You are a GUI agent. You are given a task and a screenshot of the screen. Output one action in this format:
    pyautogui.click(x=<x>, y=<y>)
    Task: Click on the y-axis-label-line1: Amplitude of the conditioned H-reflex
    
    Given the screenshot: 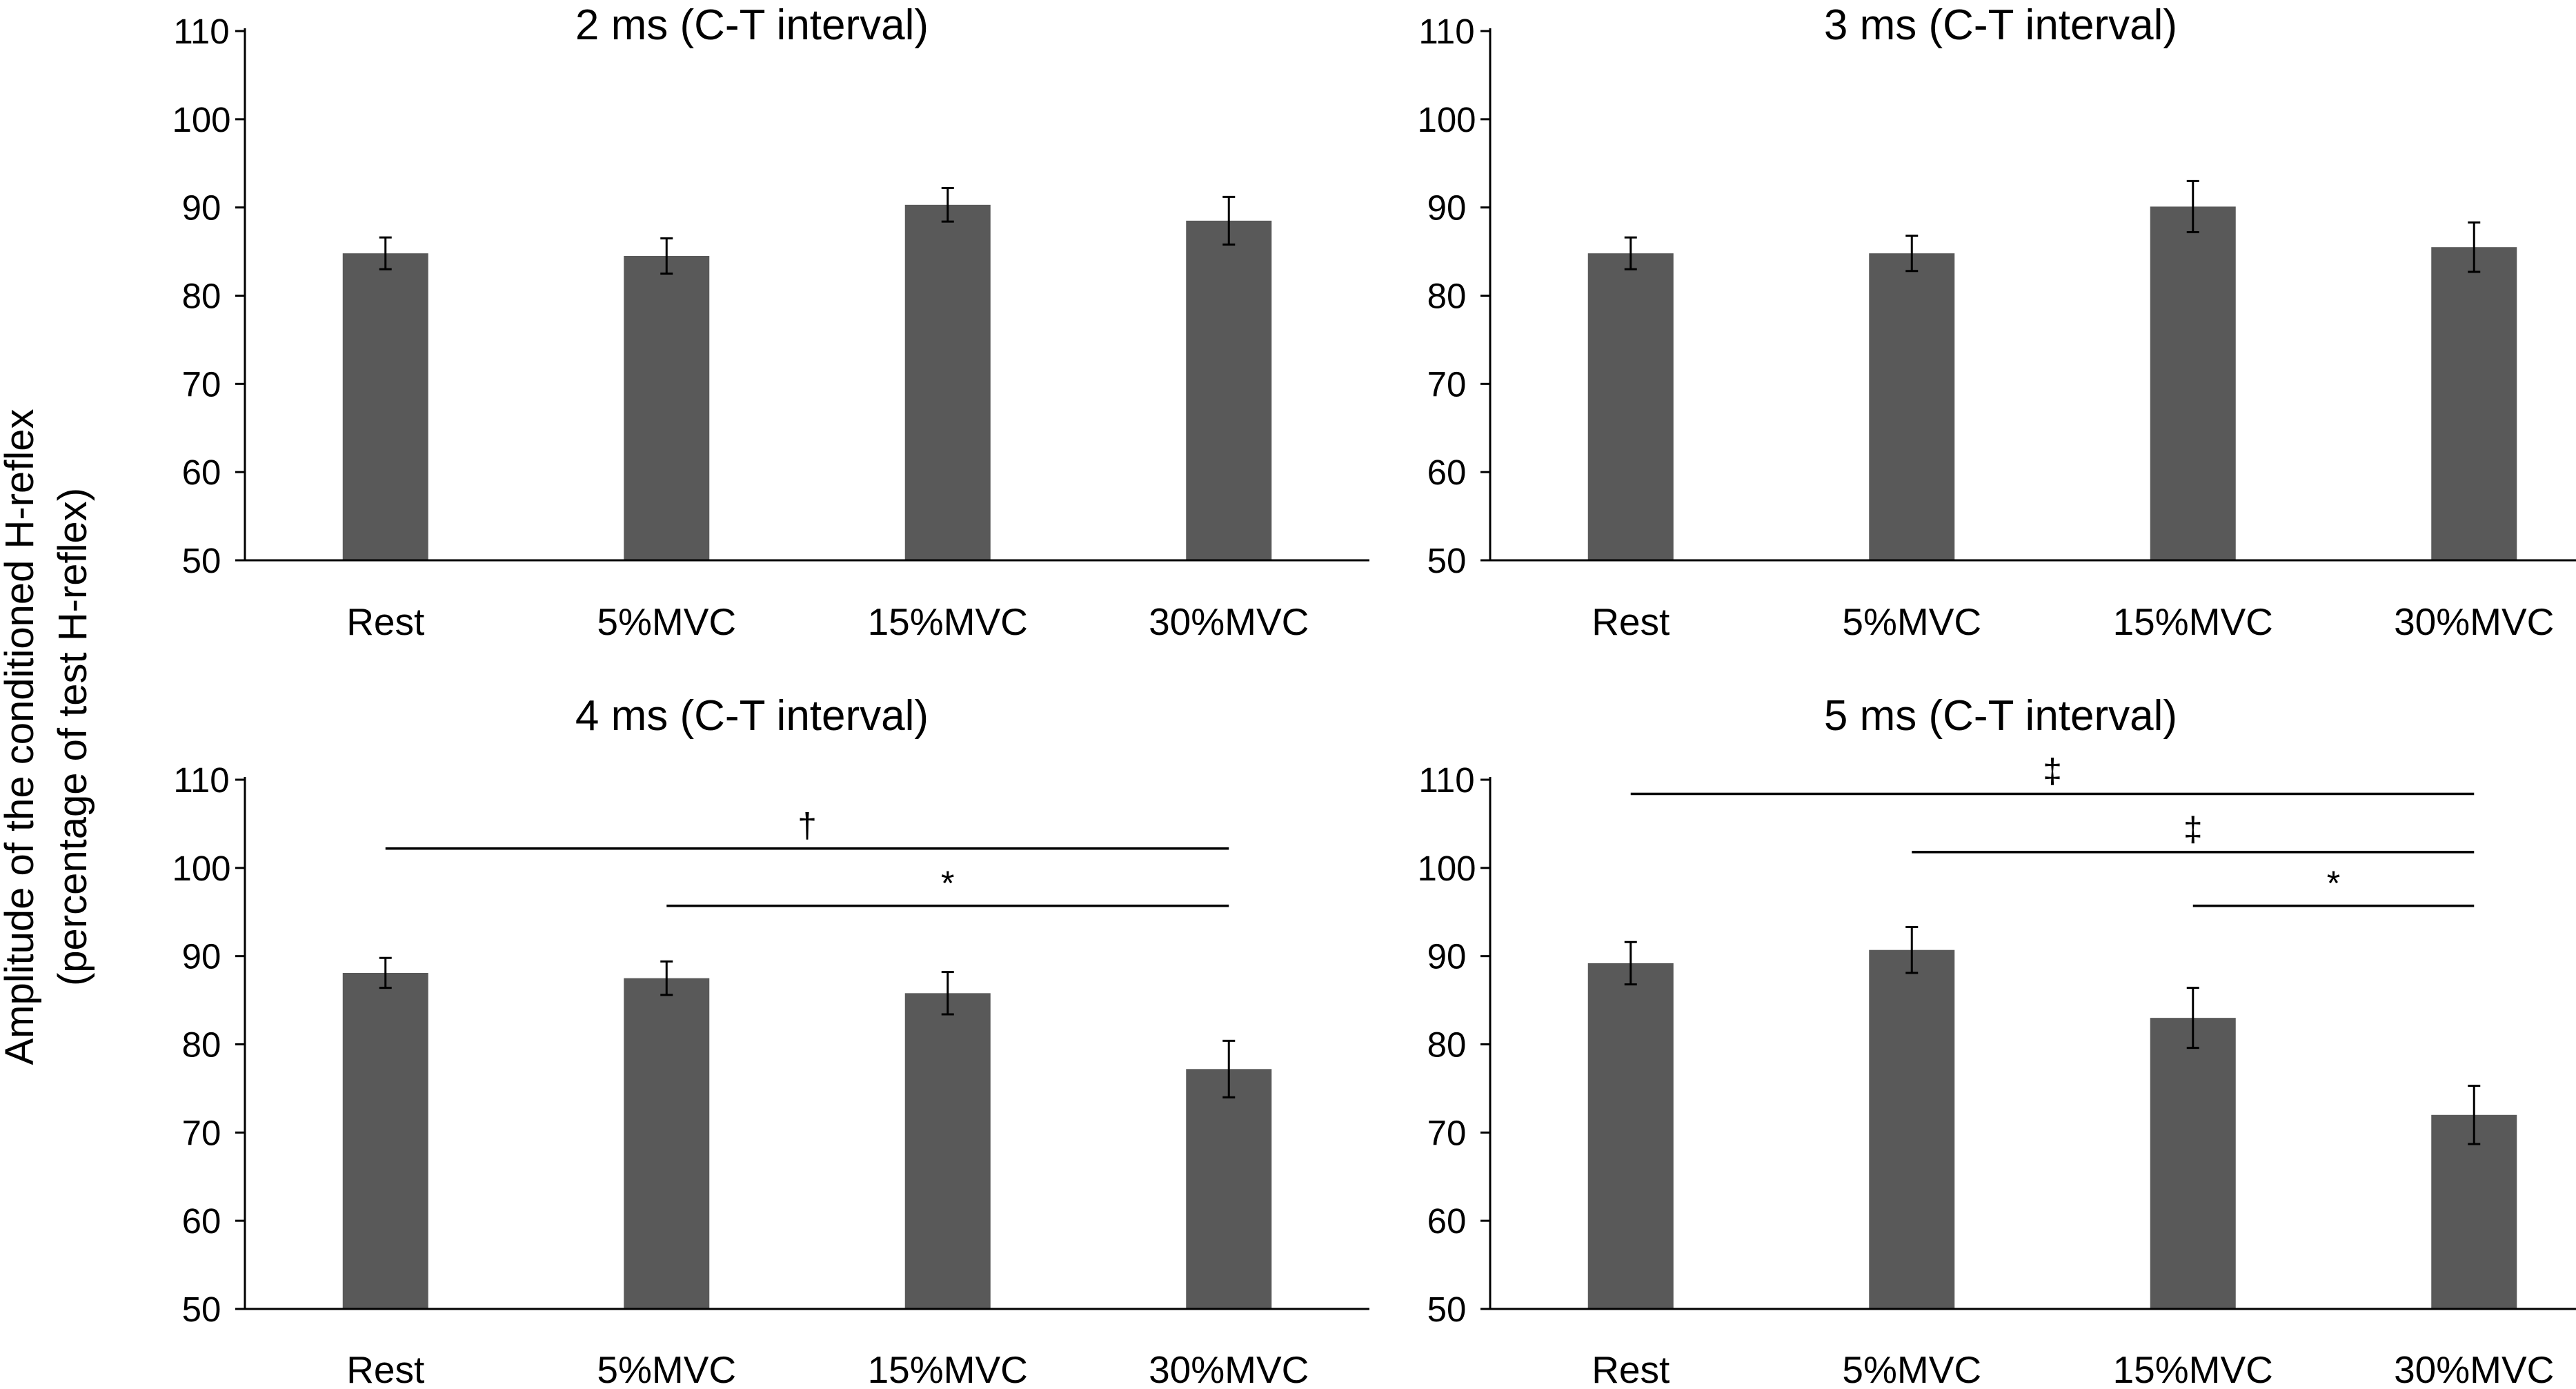 What is the action you would take?
    pyautogui.click(x=21, y=736)
    